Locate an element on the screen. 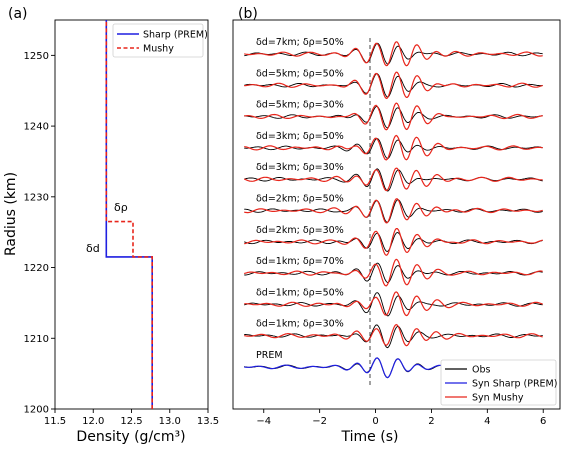 This screenshot has height=450, width=567. panel-b-x-tick-label: 0 is located at coordinates (375, 421).